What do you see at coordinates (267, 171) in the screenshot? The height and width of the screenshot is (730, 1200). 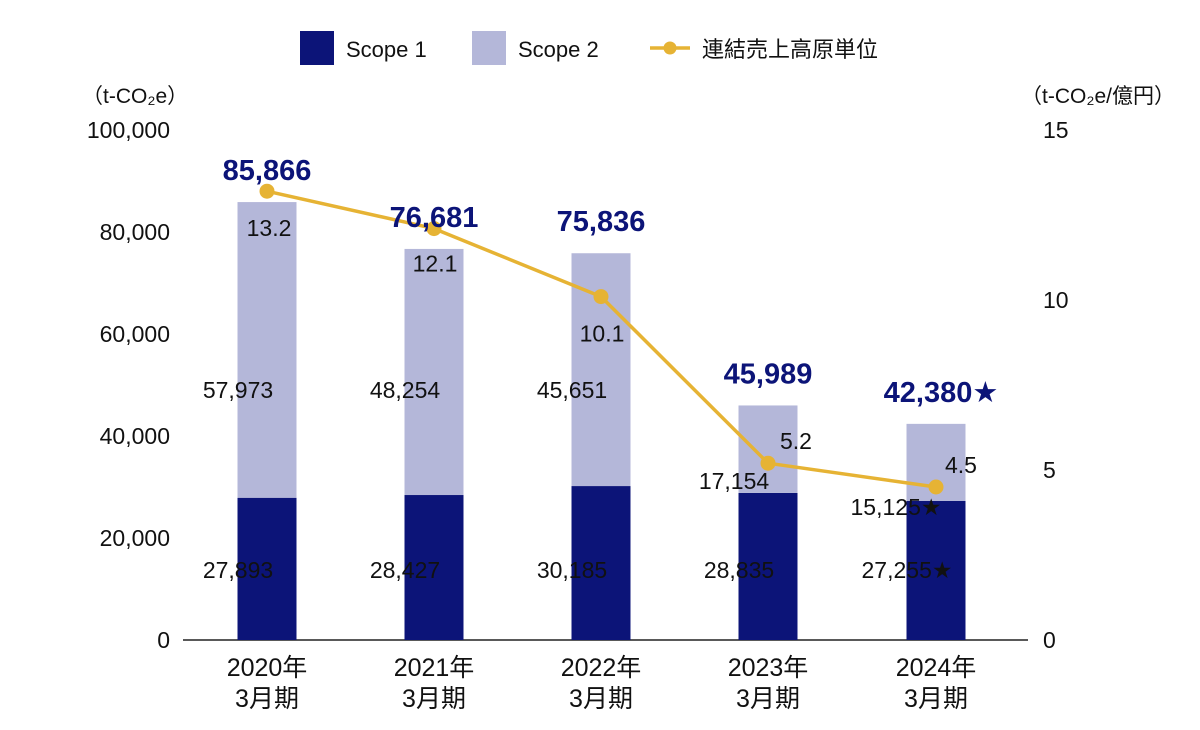 I see `total-value-label: 85,866` at bounding box center [267, 171].